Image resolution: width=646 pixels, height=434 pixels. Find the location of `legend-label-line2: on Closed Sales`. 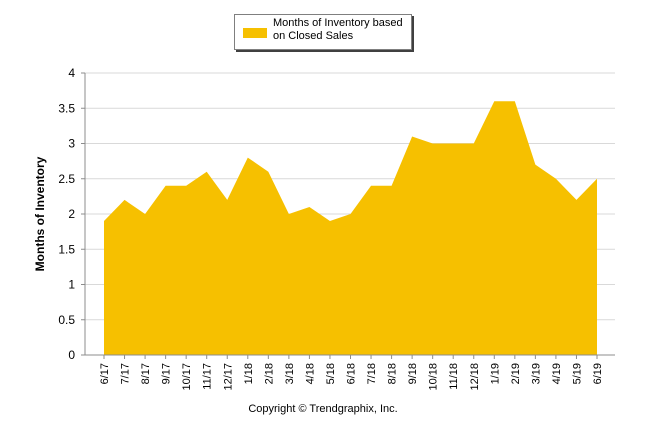

legend-label-line2: on Closed Sales is located at coordinates (313, 36).